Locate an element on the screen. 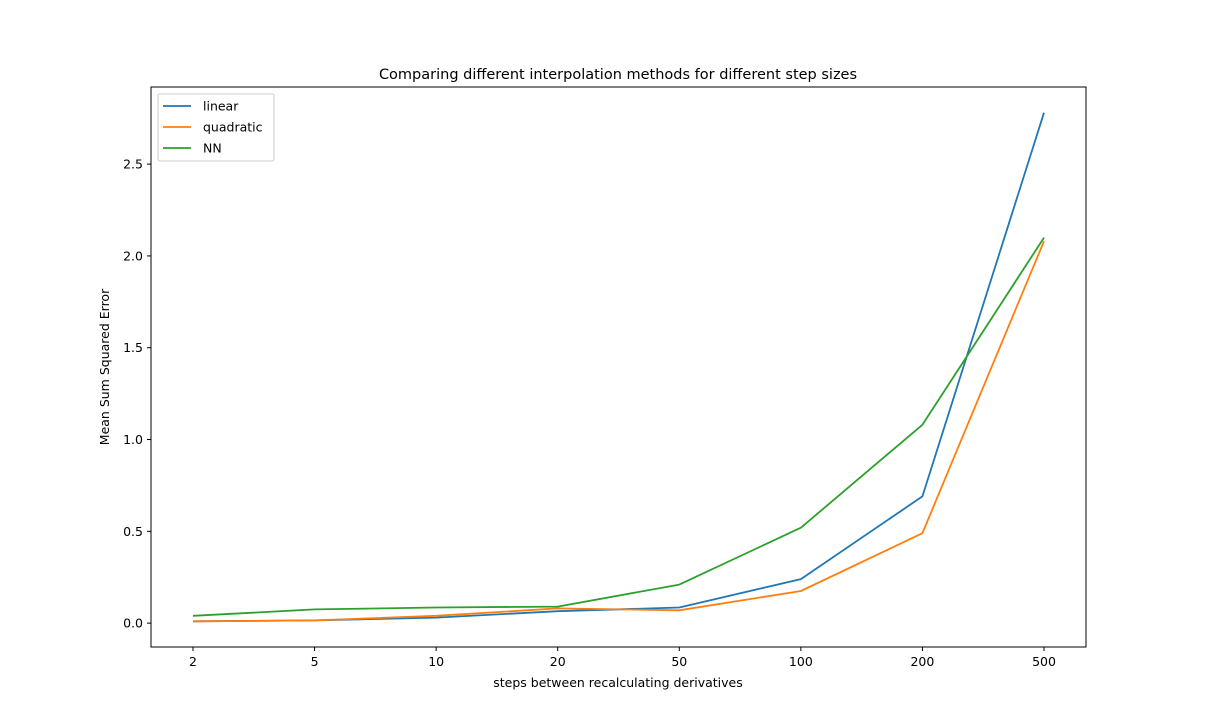  x-tick-label: 500 is located at coordinates (1044, 661).